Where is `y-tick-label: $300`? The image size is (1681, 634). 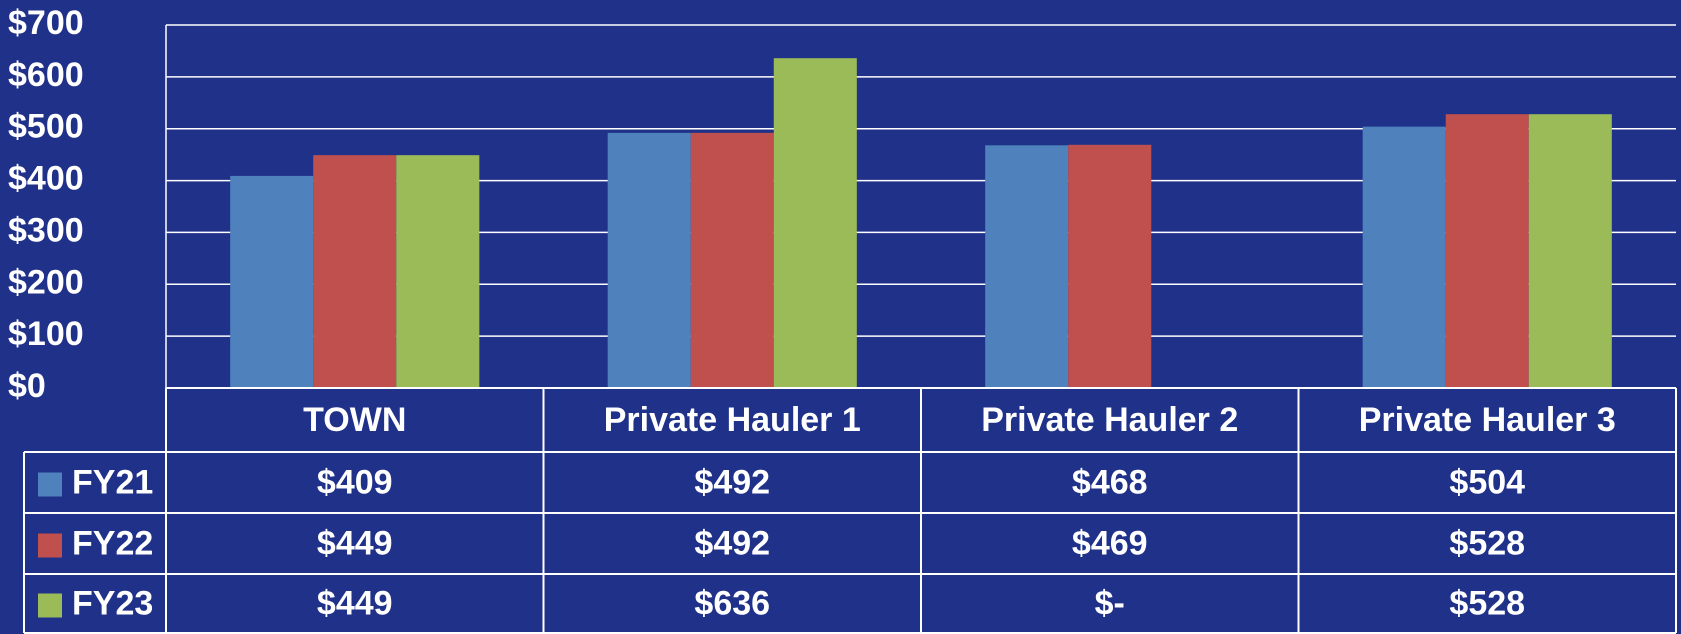
y-tick-label: $300 is located at coordinates (46, 230).